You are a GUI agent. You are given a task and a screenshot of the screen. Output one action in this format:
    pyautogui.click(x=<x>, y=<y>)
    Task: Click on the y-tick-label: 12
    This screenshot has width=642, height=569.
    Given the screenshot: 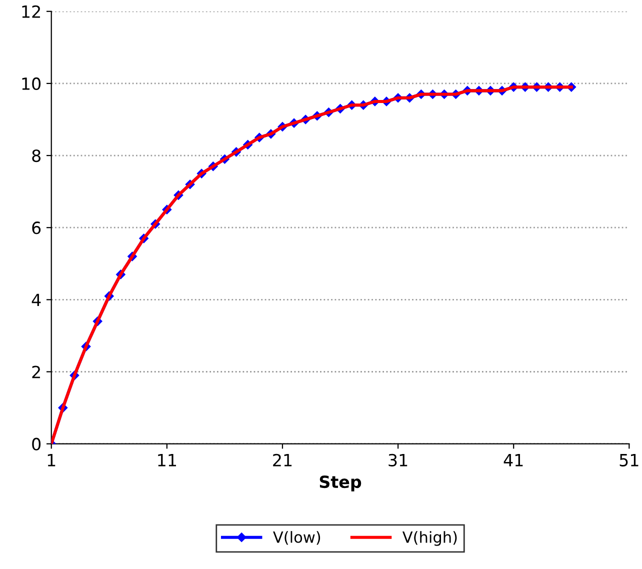 What is the action you would take?
    pyautogui.click(x=31, y=11)
    